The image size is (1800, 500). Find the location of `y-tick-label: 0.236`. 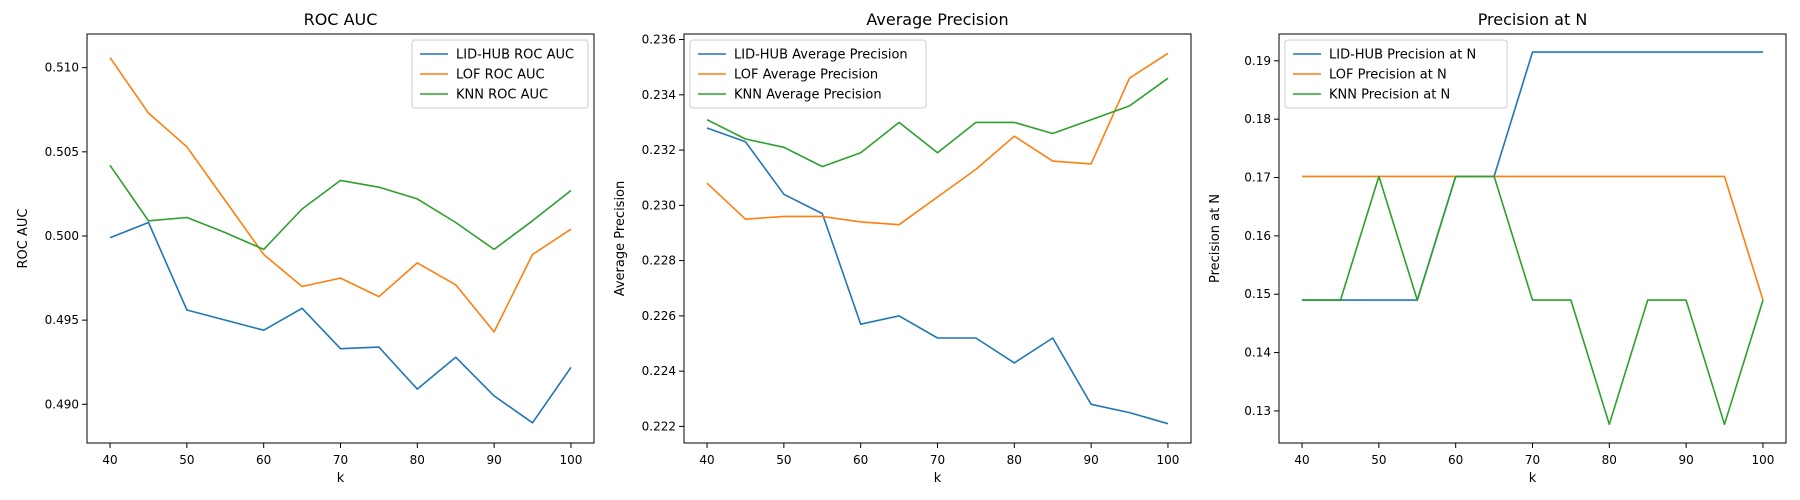

y-tick-label: 0.236 is located at coordinates (659, 40).